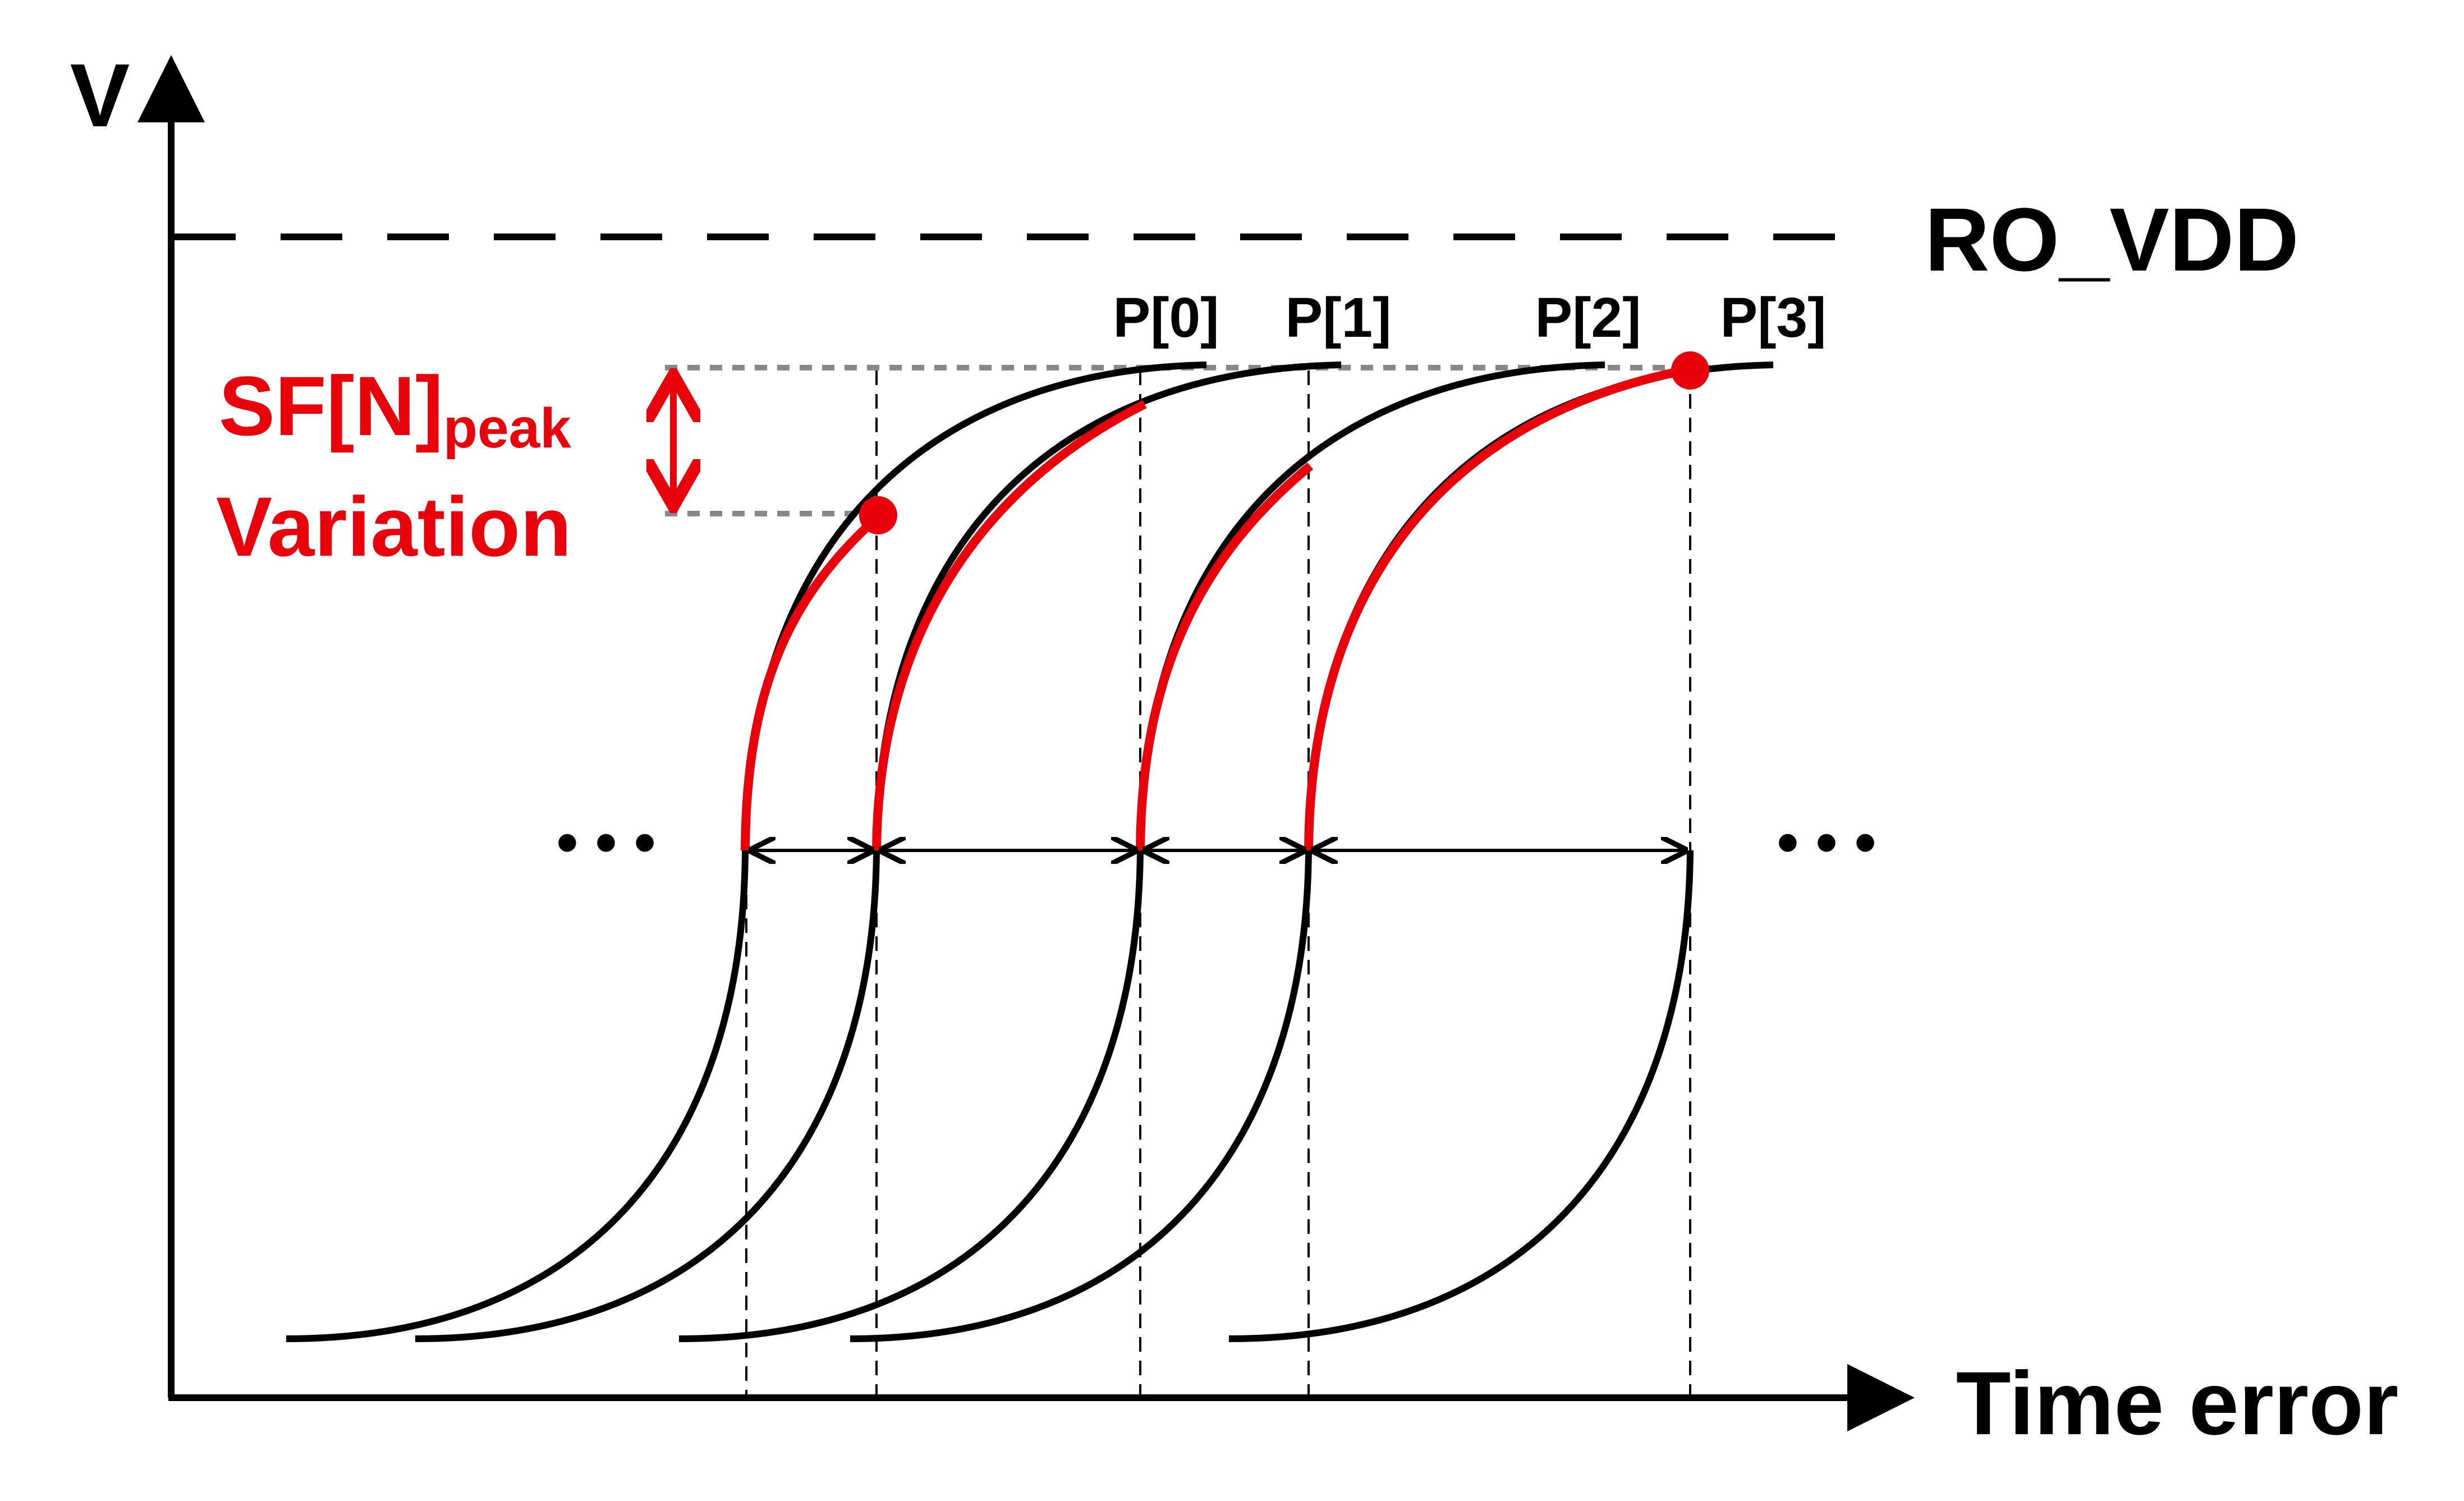  Describe the element at coordinates (331, 406) in the screenshot. I see `annotation-main: SF[N]` at that location.